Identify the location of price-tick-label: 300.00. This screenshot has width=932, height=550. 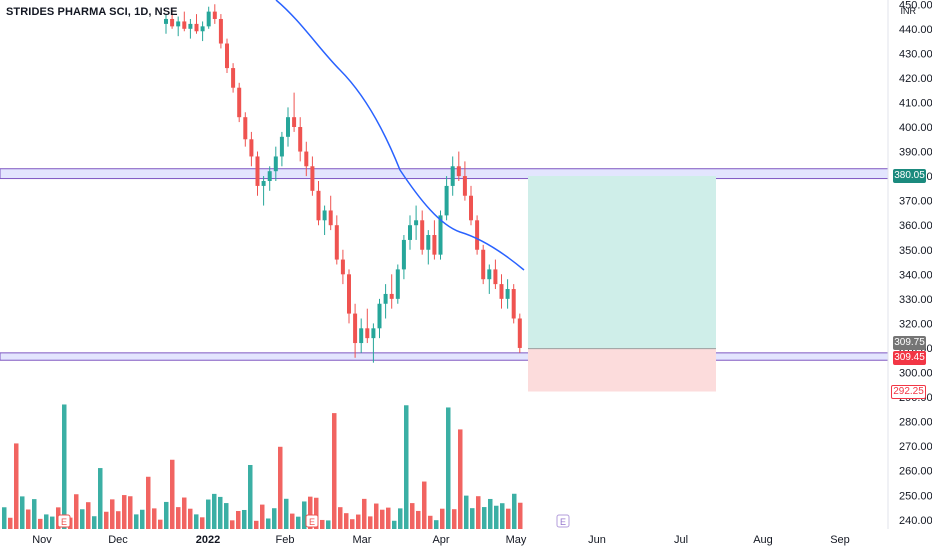
(915, 374).